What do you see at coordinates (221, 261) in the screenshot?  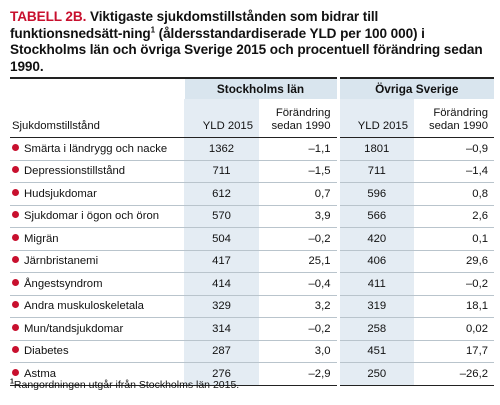 I see `cell-yld-stockholm: 417` at bounding box center [221, 261].